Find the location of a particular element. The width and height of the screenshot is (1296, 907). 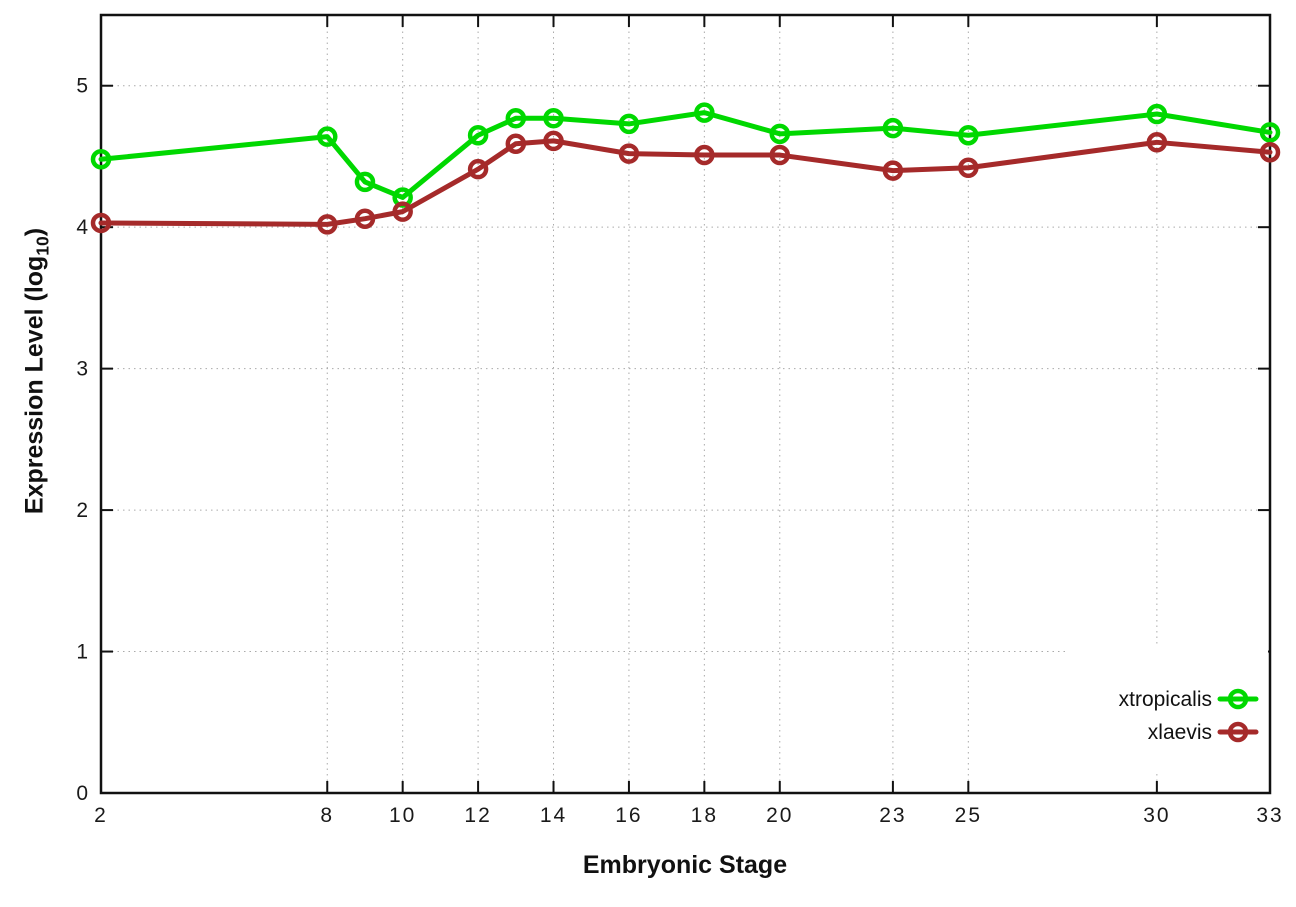

x-axis-tick-label: 18 is located at coordinates (704, 815).